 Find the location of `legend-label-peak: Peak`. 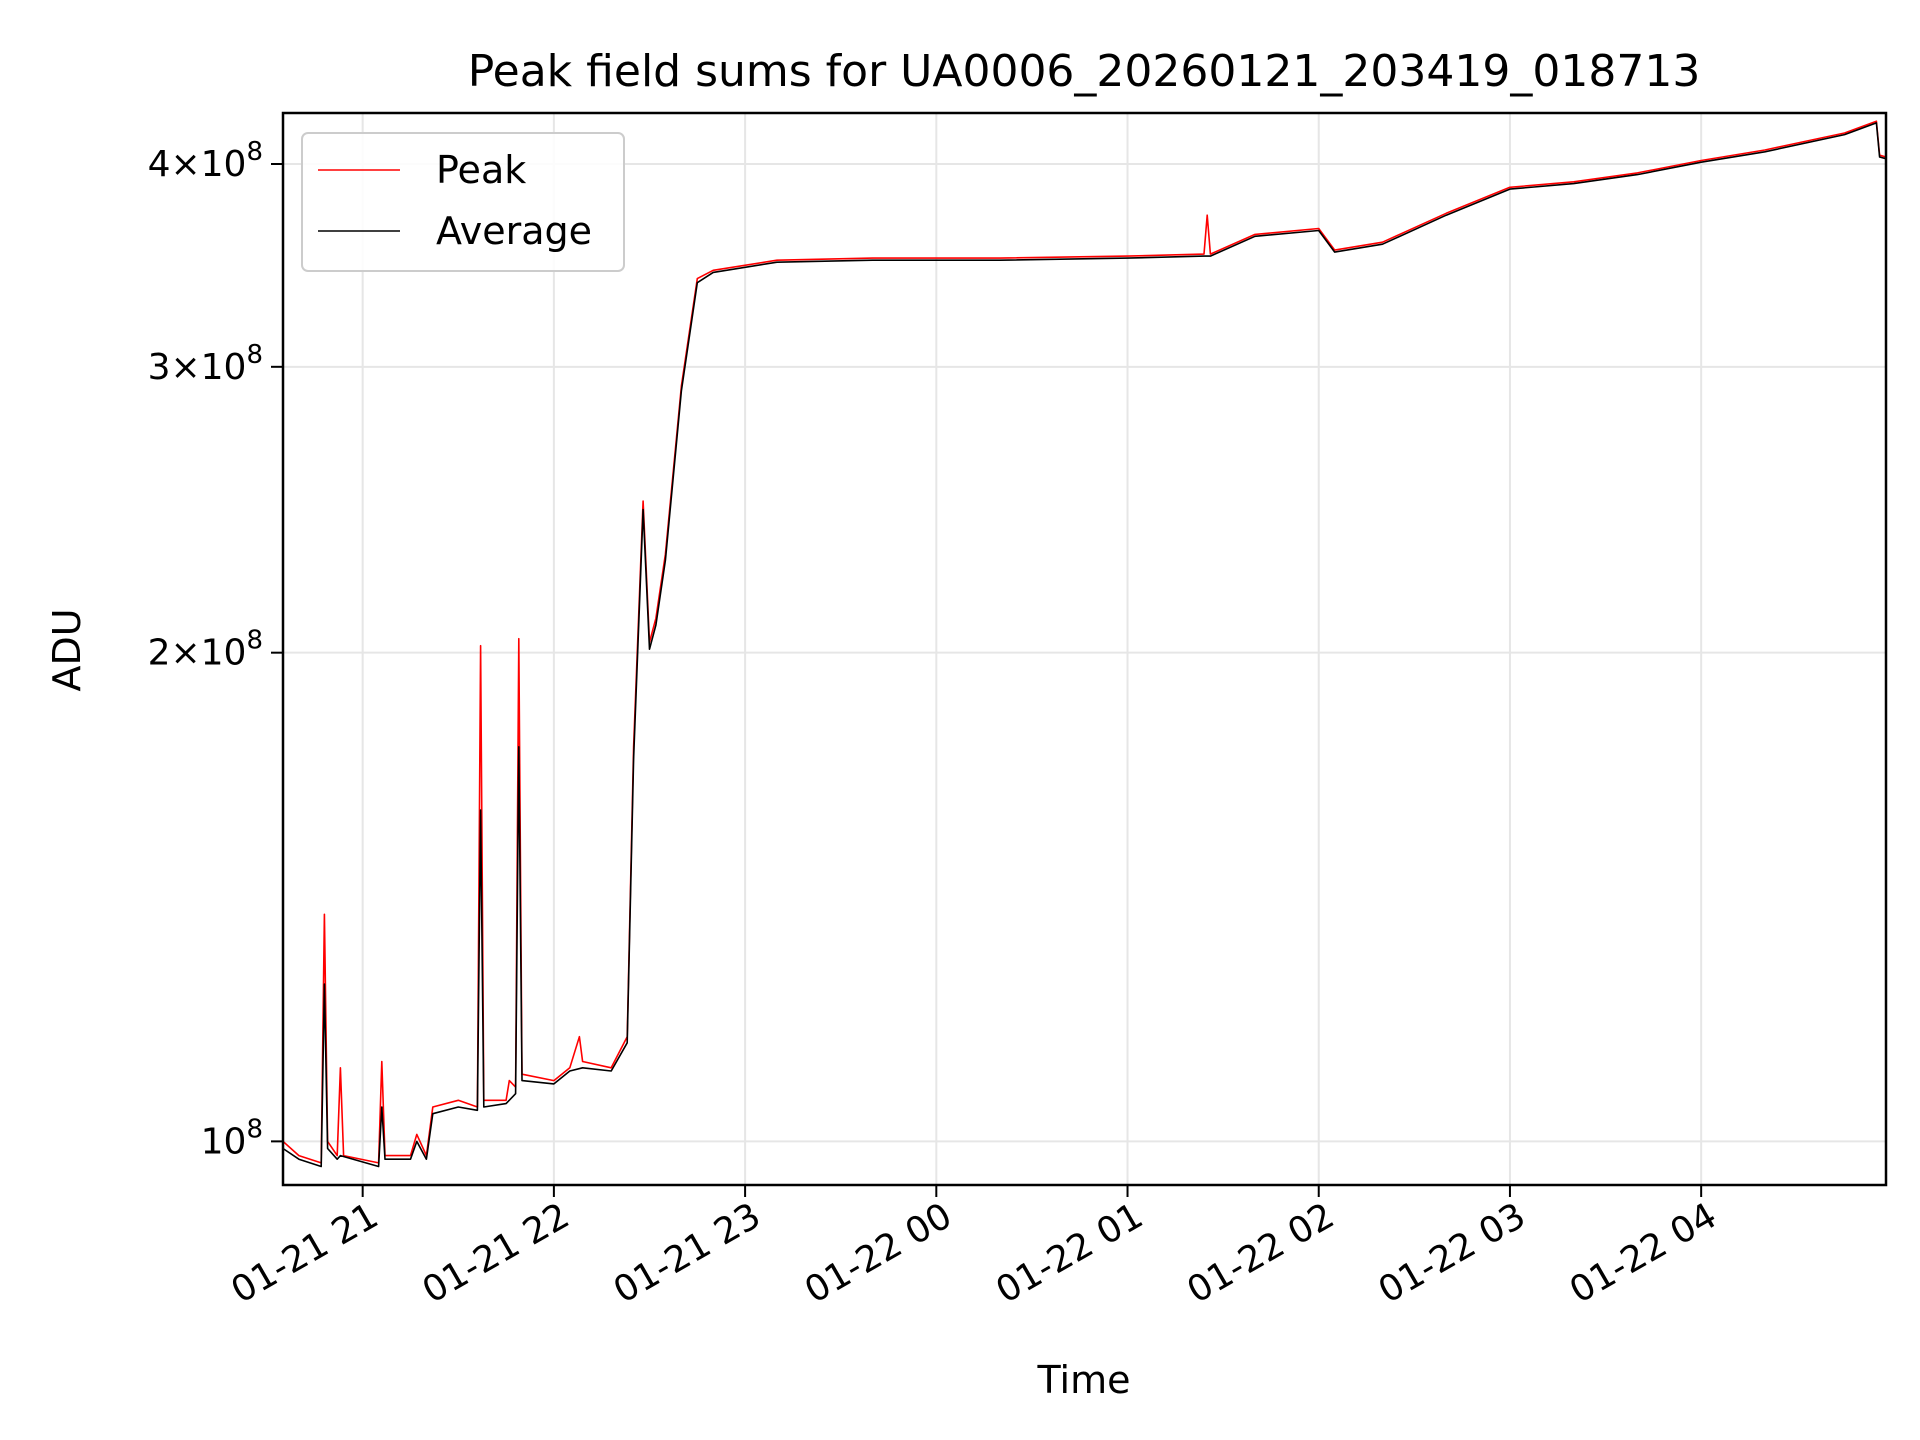

legend-label-peak: Peak is located at coordinates (481, 170).